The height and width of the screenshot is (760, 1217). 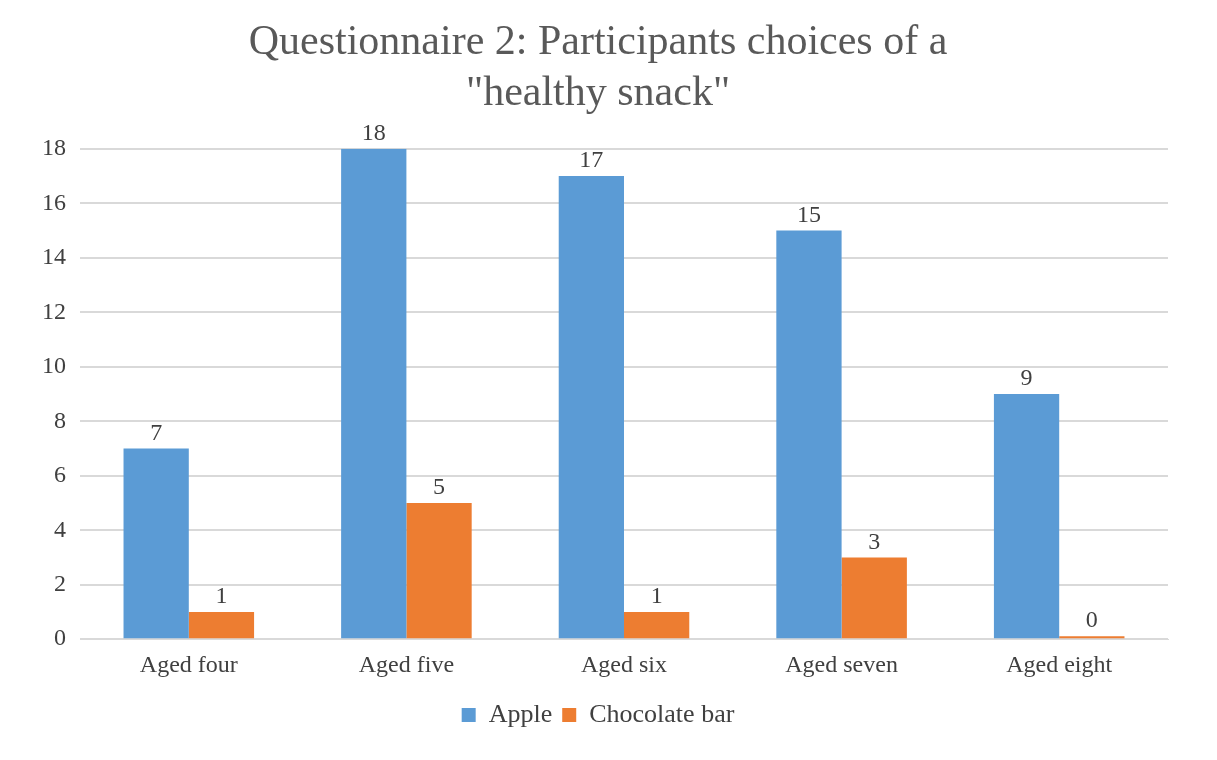 I want to click on y-tick-label: 18, so click(x=54, y=147).